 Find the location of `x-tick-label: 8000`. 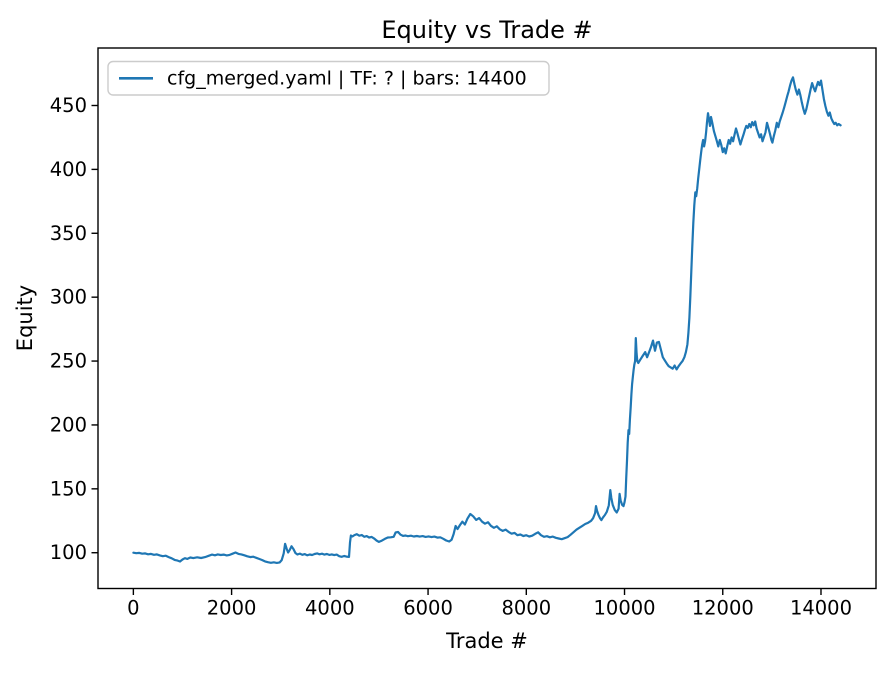

x-tick-label: 8000 is located at coordinates (526, 608).